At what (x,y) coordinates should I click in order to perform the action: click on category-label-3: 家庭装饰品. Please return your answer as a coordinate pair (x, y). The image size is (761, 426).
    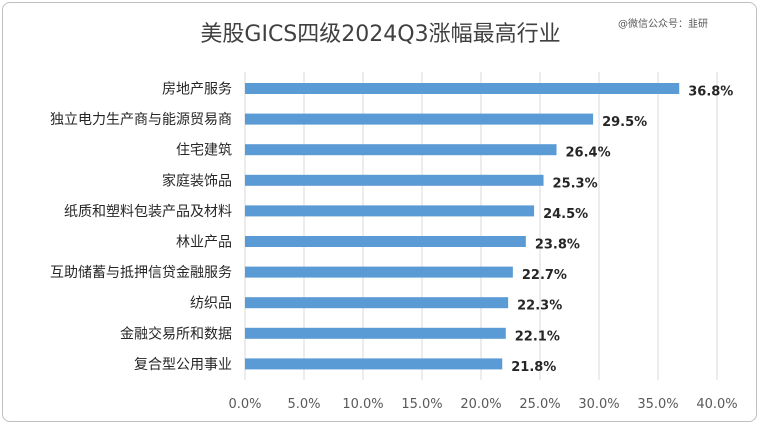
    Looking at the image, I should click on (197, 180).